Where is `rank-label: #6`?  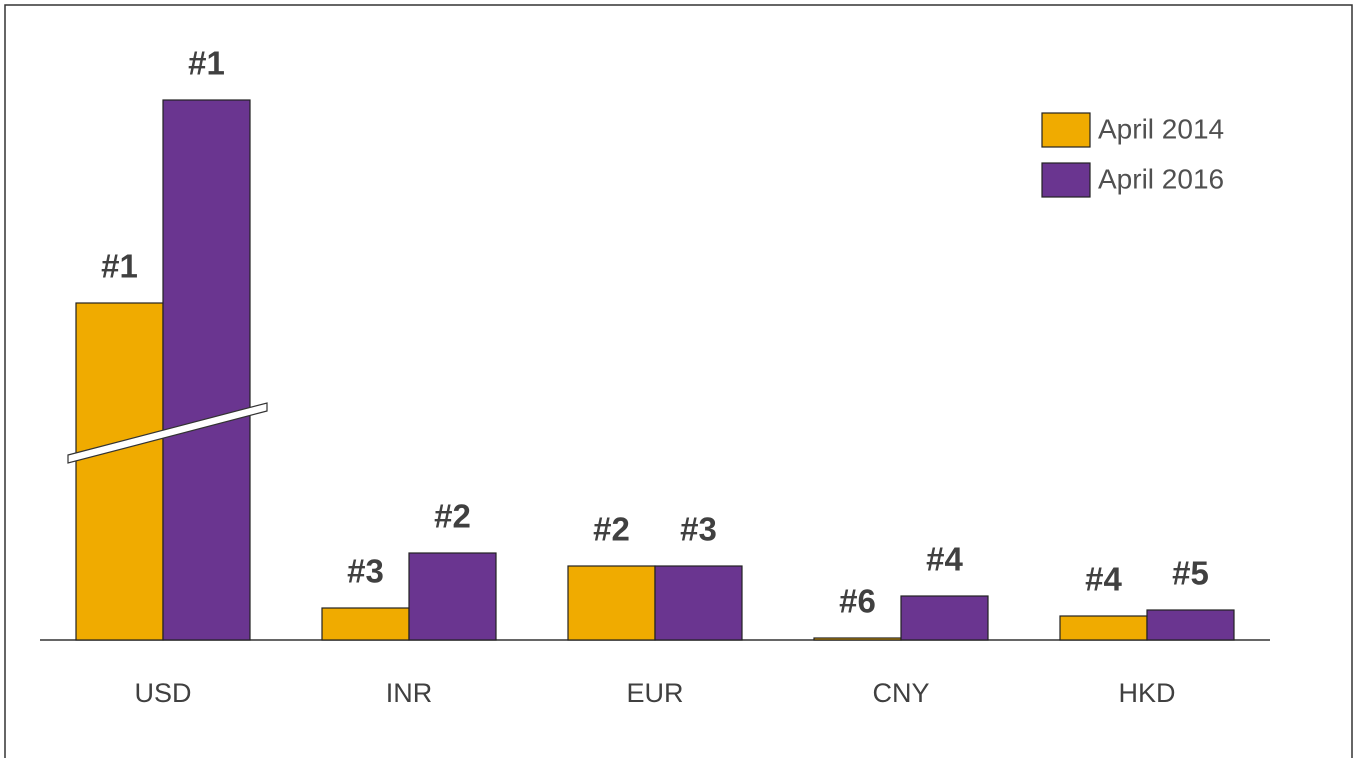 rank-label: #6 is located at coordinates (857, 601).